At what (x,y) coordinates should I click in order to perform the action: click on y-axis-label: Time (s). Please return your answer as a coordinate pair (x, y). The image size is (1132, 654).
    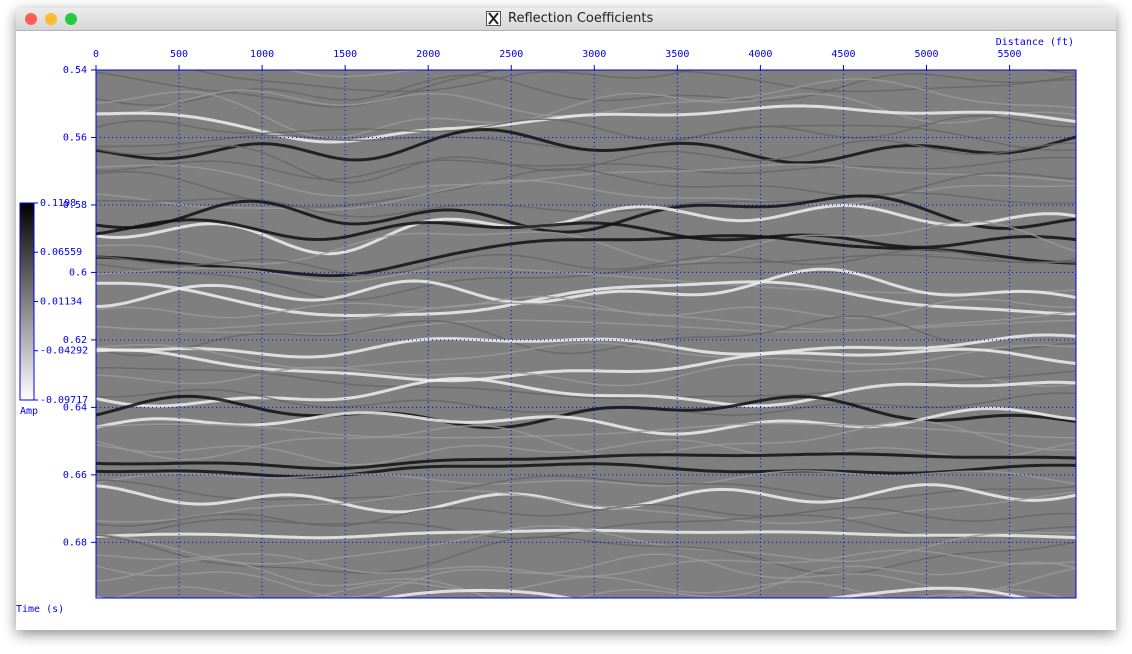
    Looking at the image, I should click on (40, 609).